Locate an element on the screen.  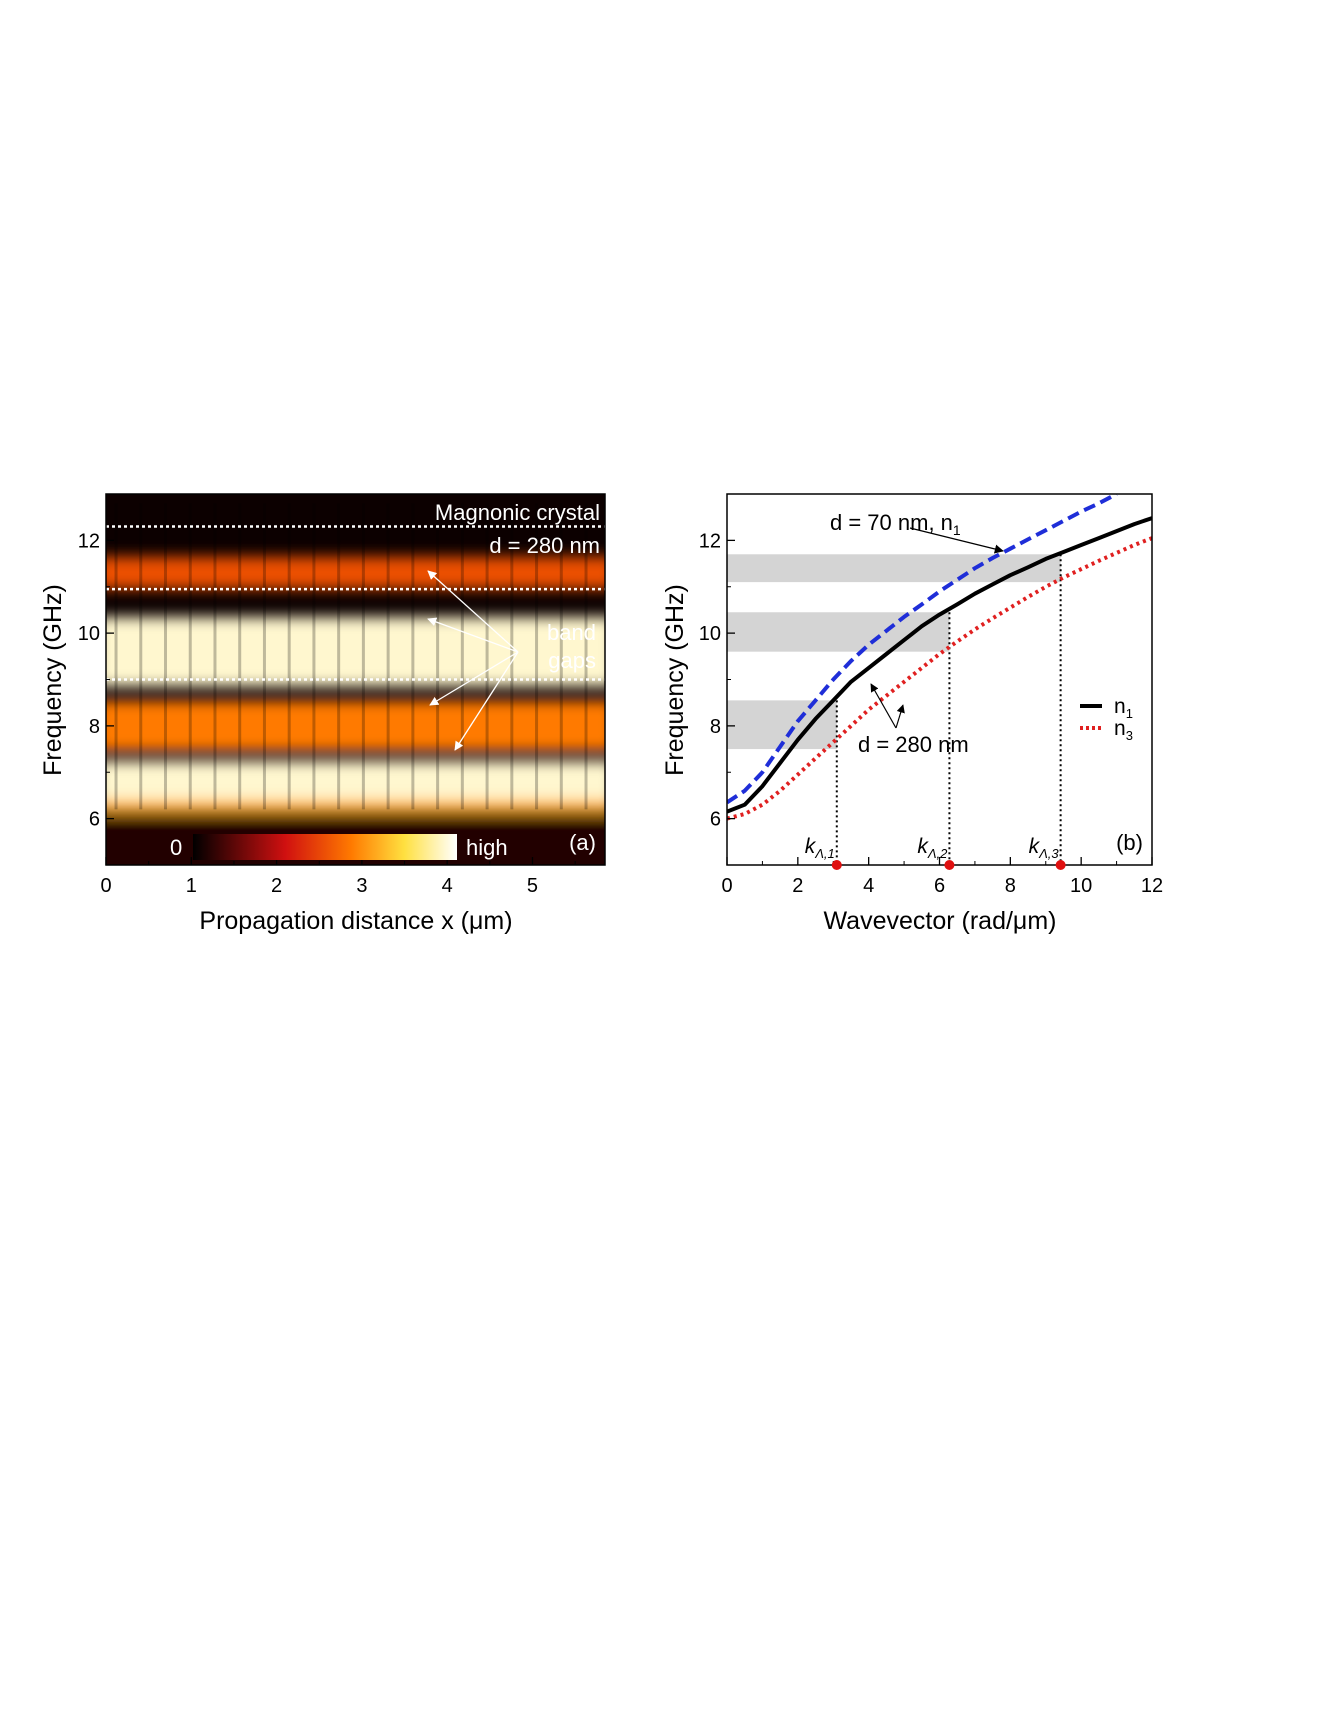
panel-a-label: (a) is located at coordinates (582, 842).